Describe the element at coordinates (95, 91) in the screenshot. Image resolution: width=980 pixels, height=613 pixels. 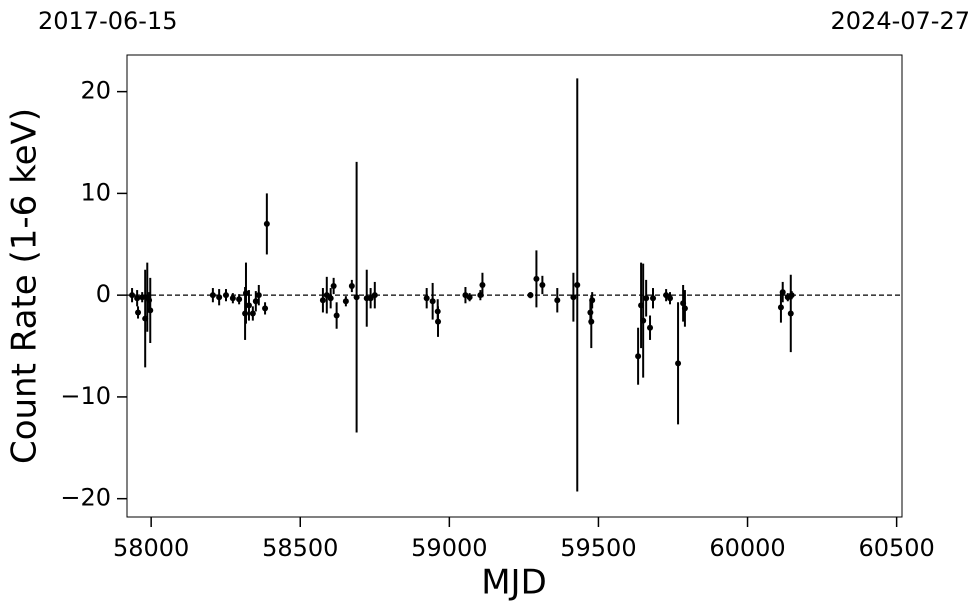
I see `y-tick-label: 20` at that location.